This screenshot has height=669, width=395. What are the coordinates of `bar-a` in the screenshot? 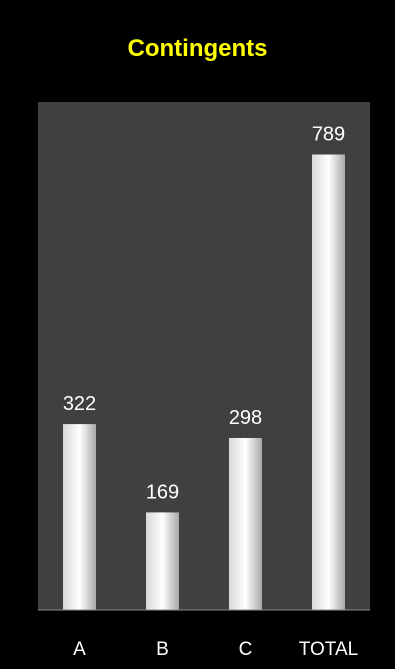 It's located at (79, 517).